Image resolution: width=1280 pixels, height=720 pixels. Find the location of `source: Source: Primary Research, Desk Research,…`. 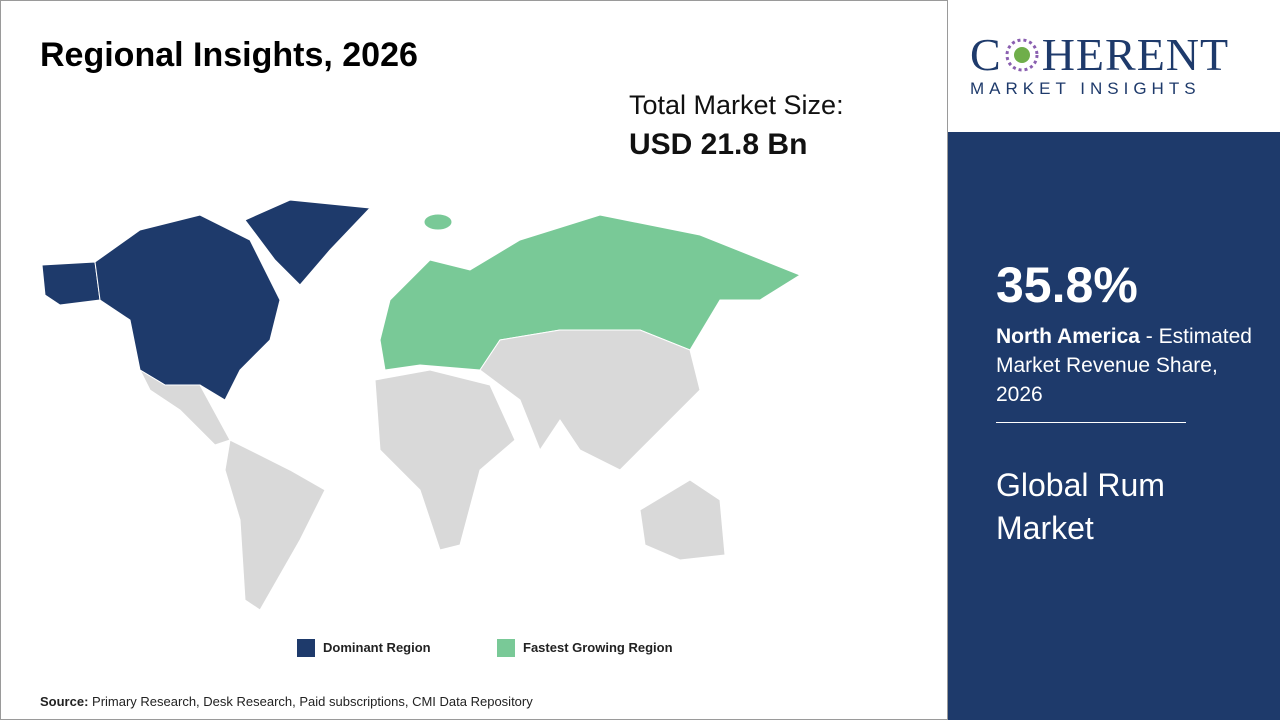

source: Source: Primary Research, Desk Research,… is located at coordinates (286, 701).